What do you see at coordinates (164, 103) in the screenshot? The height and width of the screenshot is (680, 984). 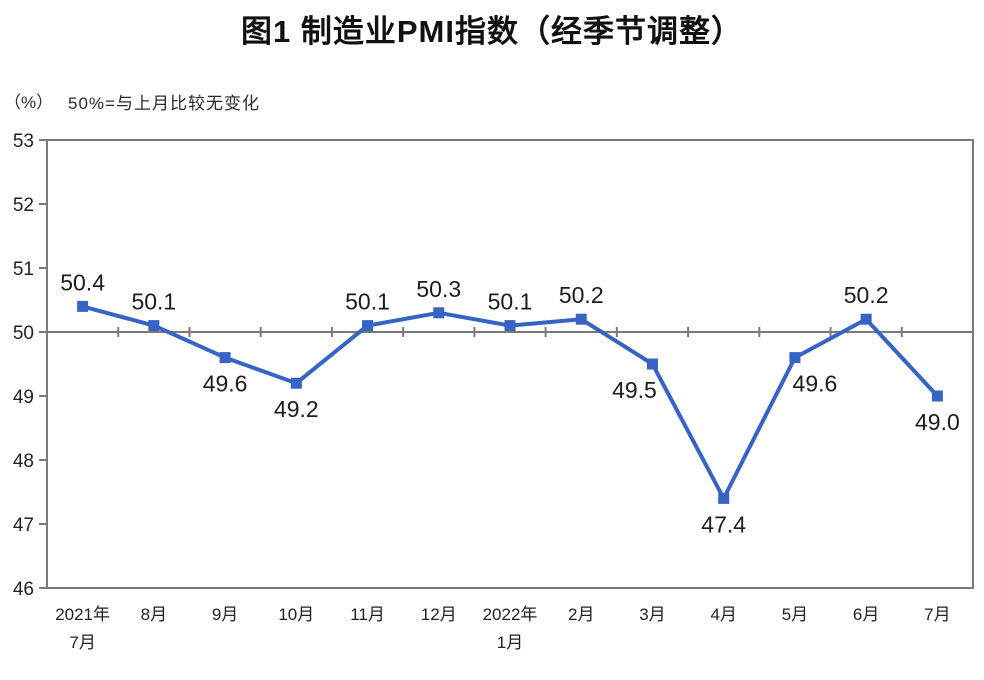 I see `reference-note: 50%=与上月比较无变化` at bounding box center [164, 103].